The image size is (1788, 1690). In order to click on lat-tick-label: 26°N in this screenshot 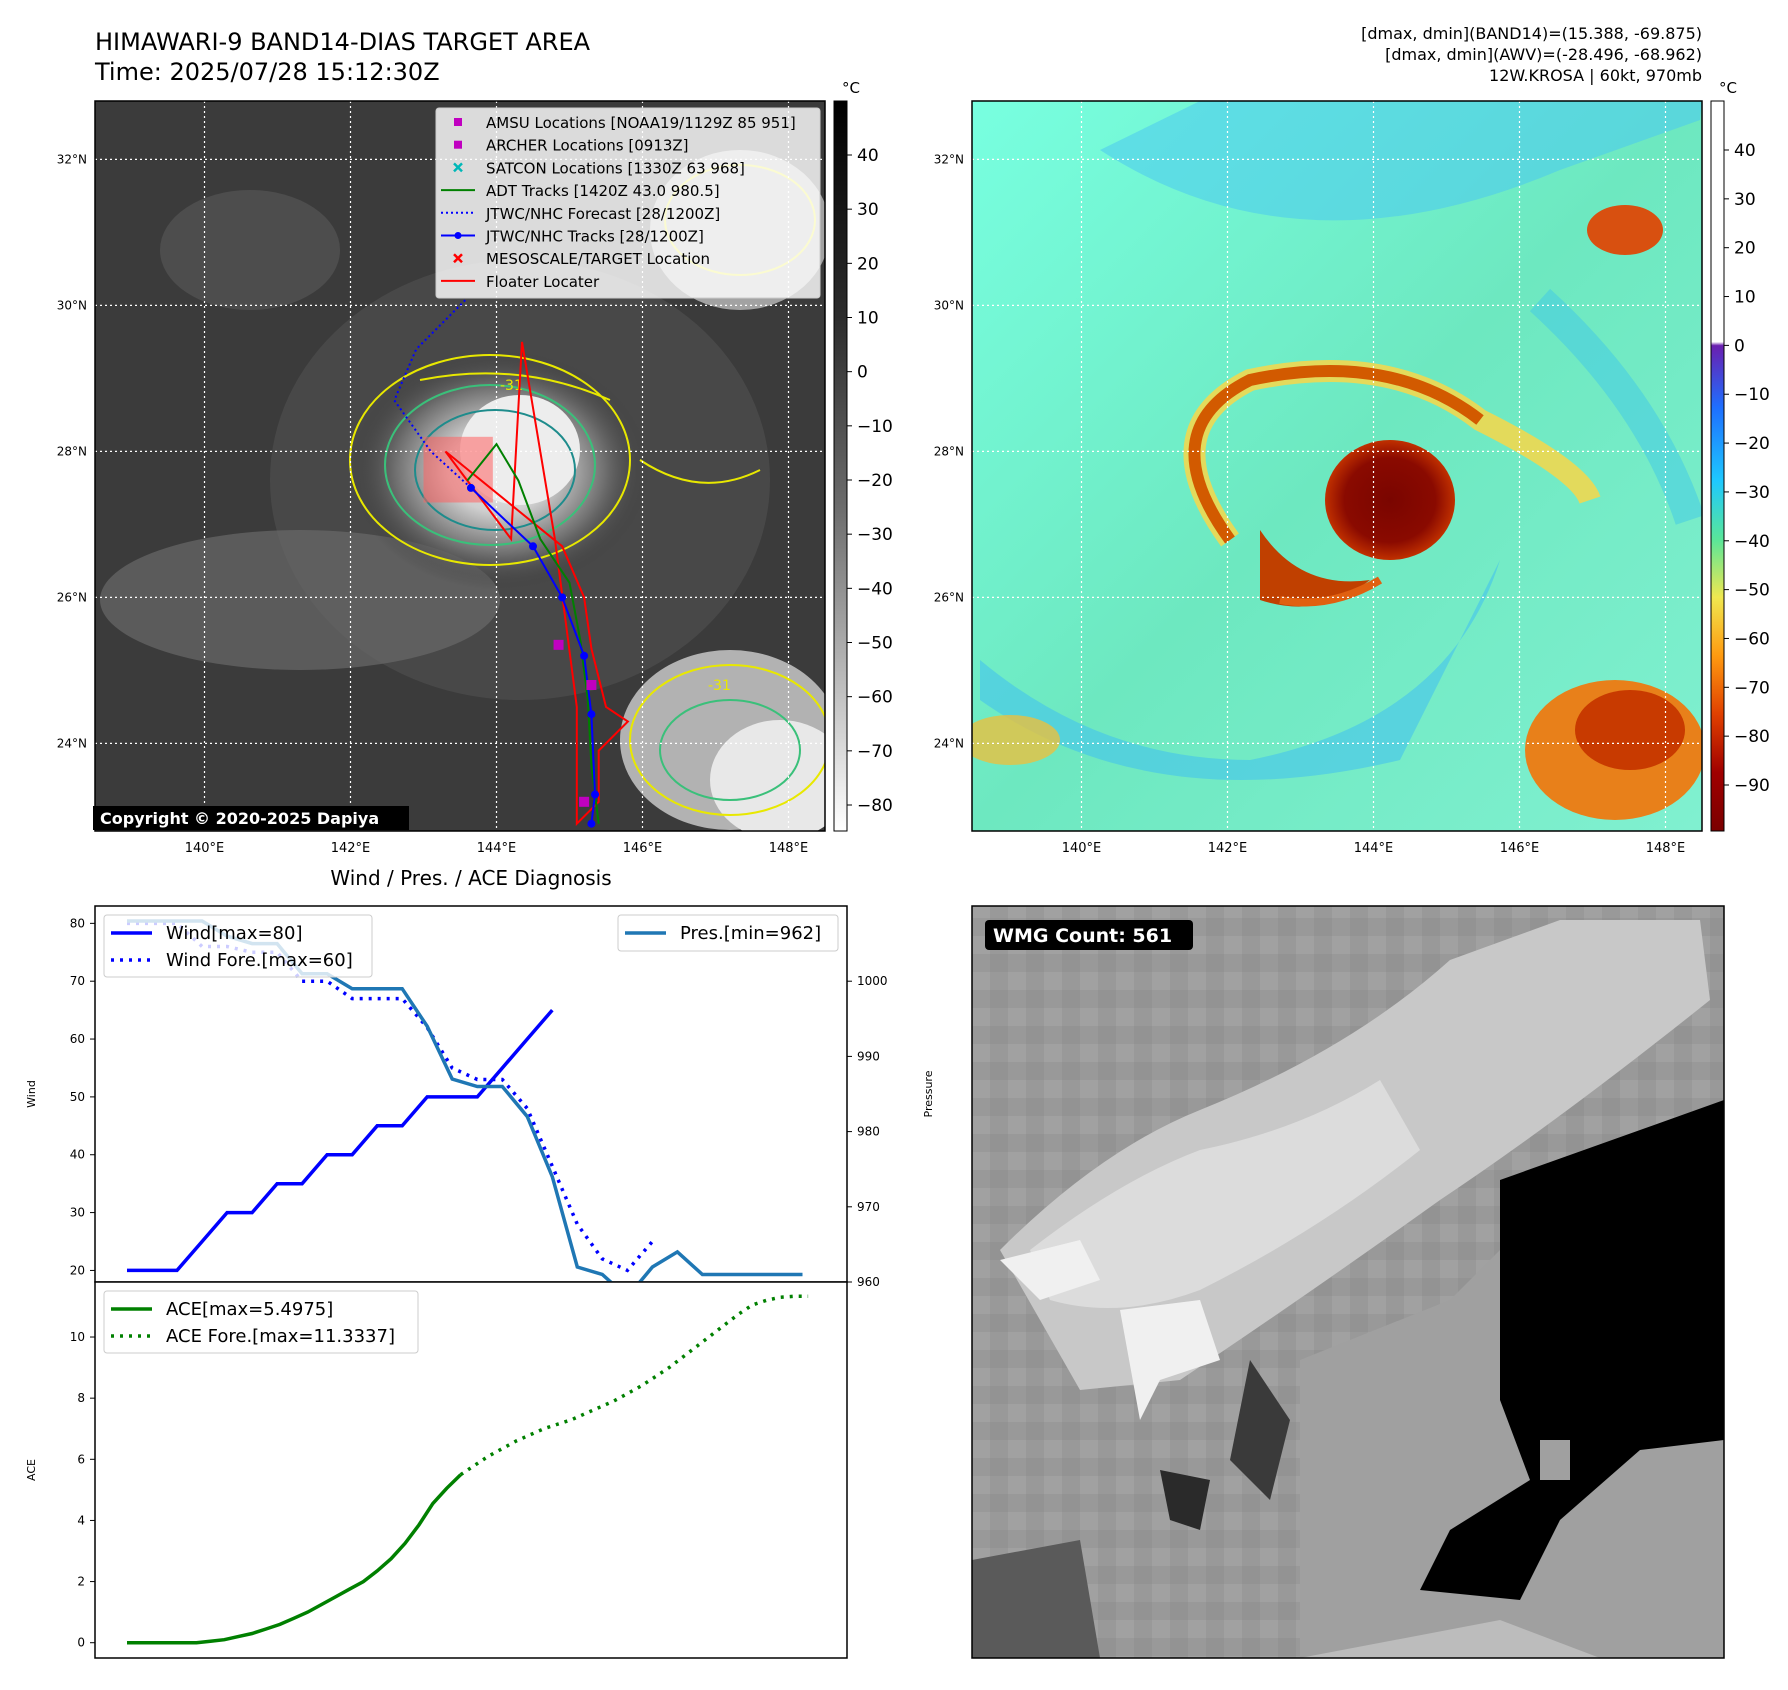, I will do `click(72, 597)`.